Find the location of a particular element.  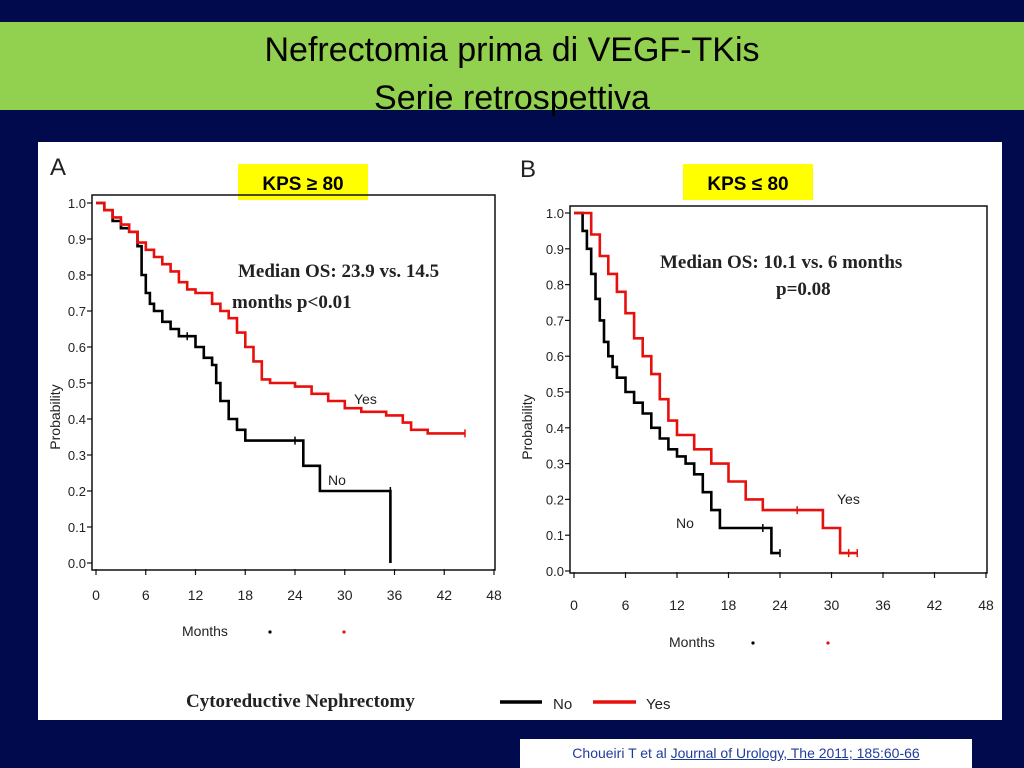

panel-b-xtick-label: 48 is located at coordinates (986, 605).